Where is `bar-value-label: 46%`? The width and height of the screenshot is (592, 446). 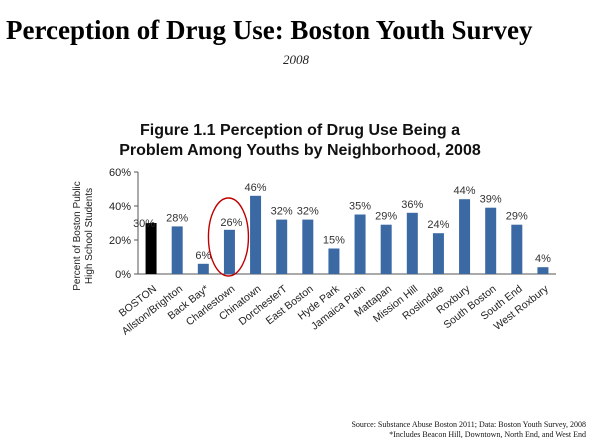
bar-value-label: 46% is located at coordinates (256, 188).